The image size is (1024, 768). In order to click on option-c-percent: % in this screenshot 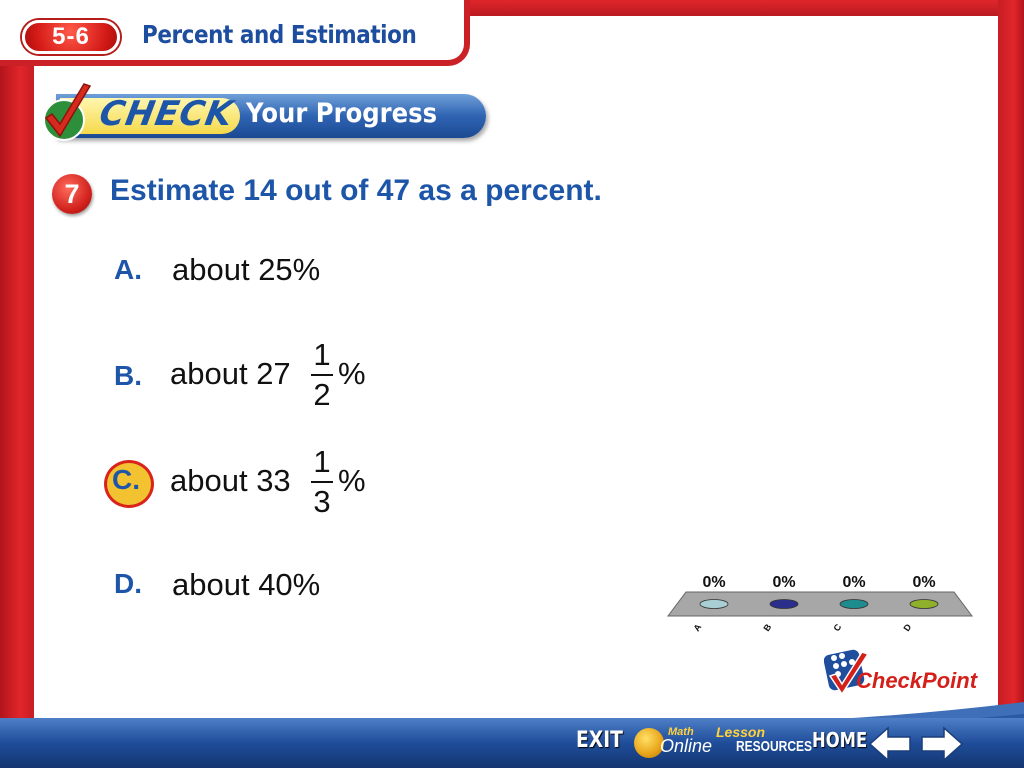, I will do `click(352, 480)`.